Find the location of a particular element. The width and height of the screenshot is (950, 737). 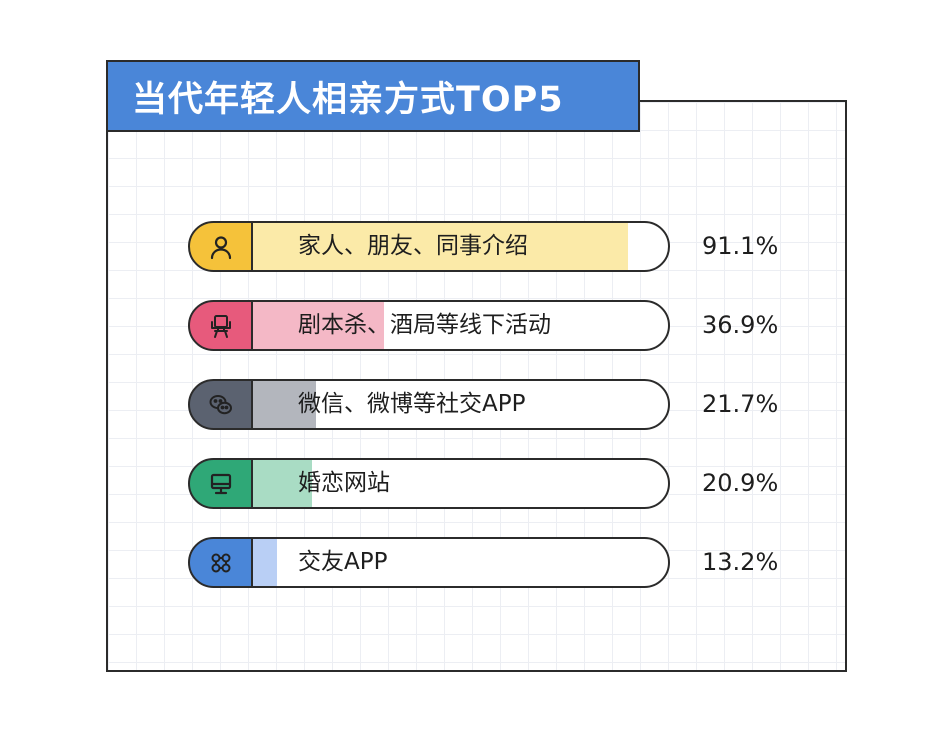

category-label: 剧本杀、酒局等线下活动 is located at coordinates (424, 325).